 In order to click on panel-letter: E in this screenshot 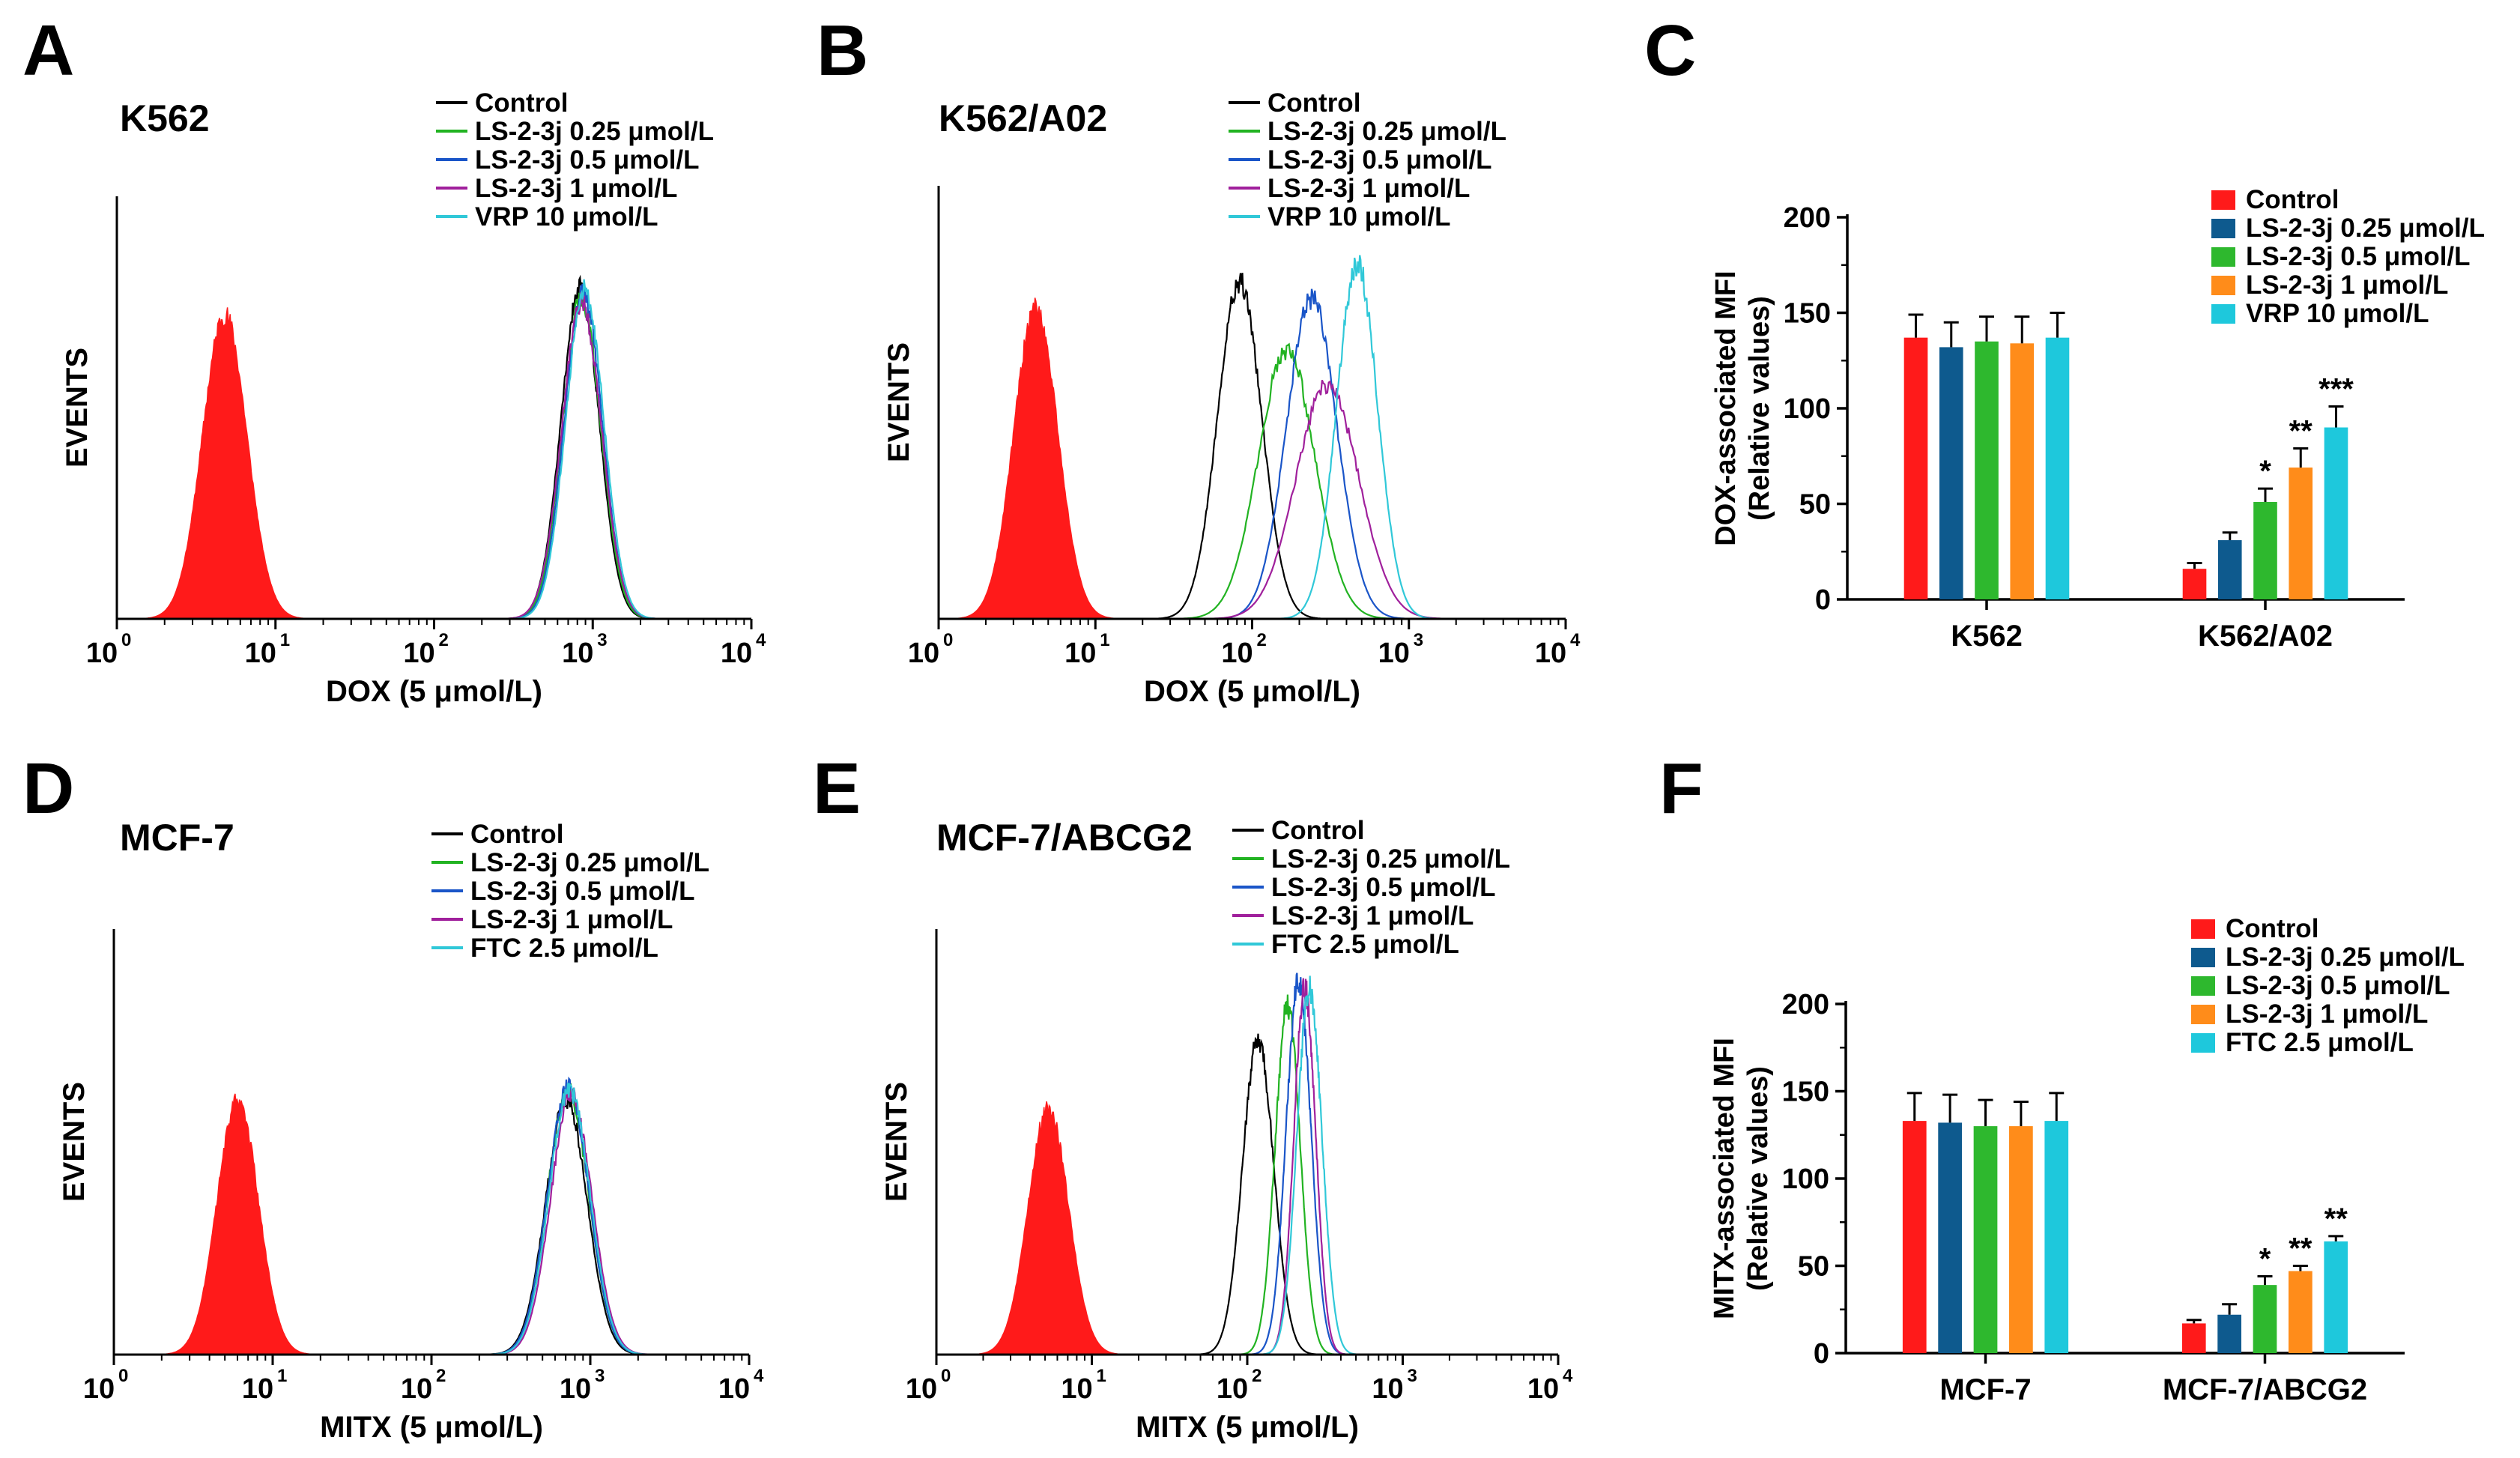, I will do `click(837, 788)`.